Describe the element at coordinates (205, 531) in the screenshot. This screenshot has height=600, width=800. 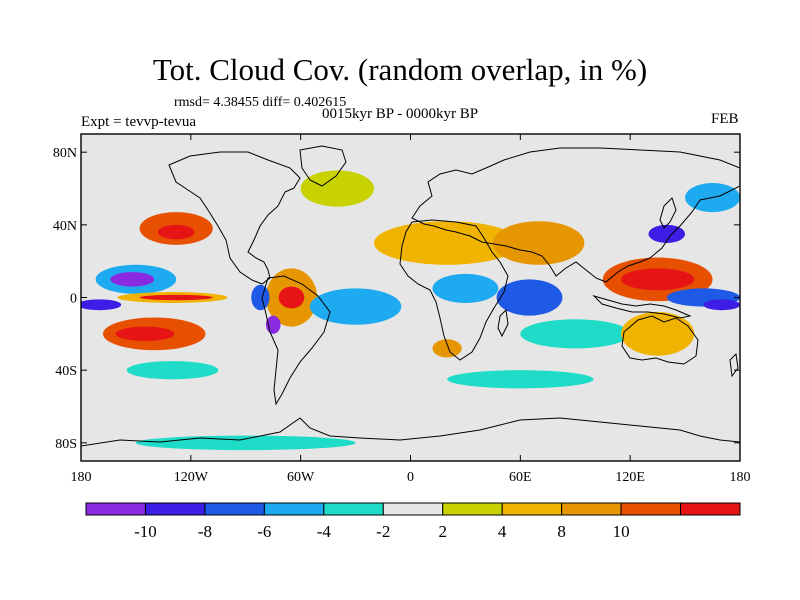
I see `colorbar-label: -8` at that location.